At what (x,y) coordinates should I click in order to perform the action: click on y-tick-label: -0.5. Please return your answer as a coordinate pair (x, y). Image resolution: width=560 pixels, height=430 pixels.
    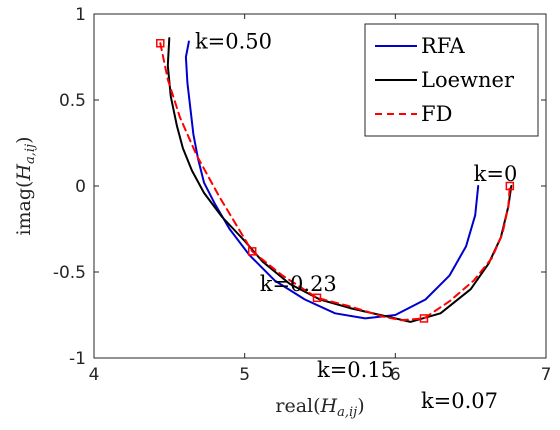
    Looking at the image, I should click on (69, 273).